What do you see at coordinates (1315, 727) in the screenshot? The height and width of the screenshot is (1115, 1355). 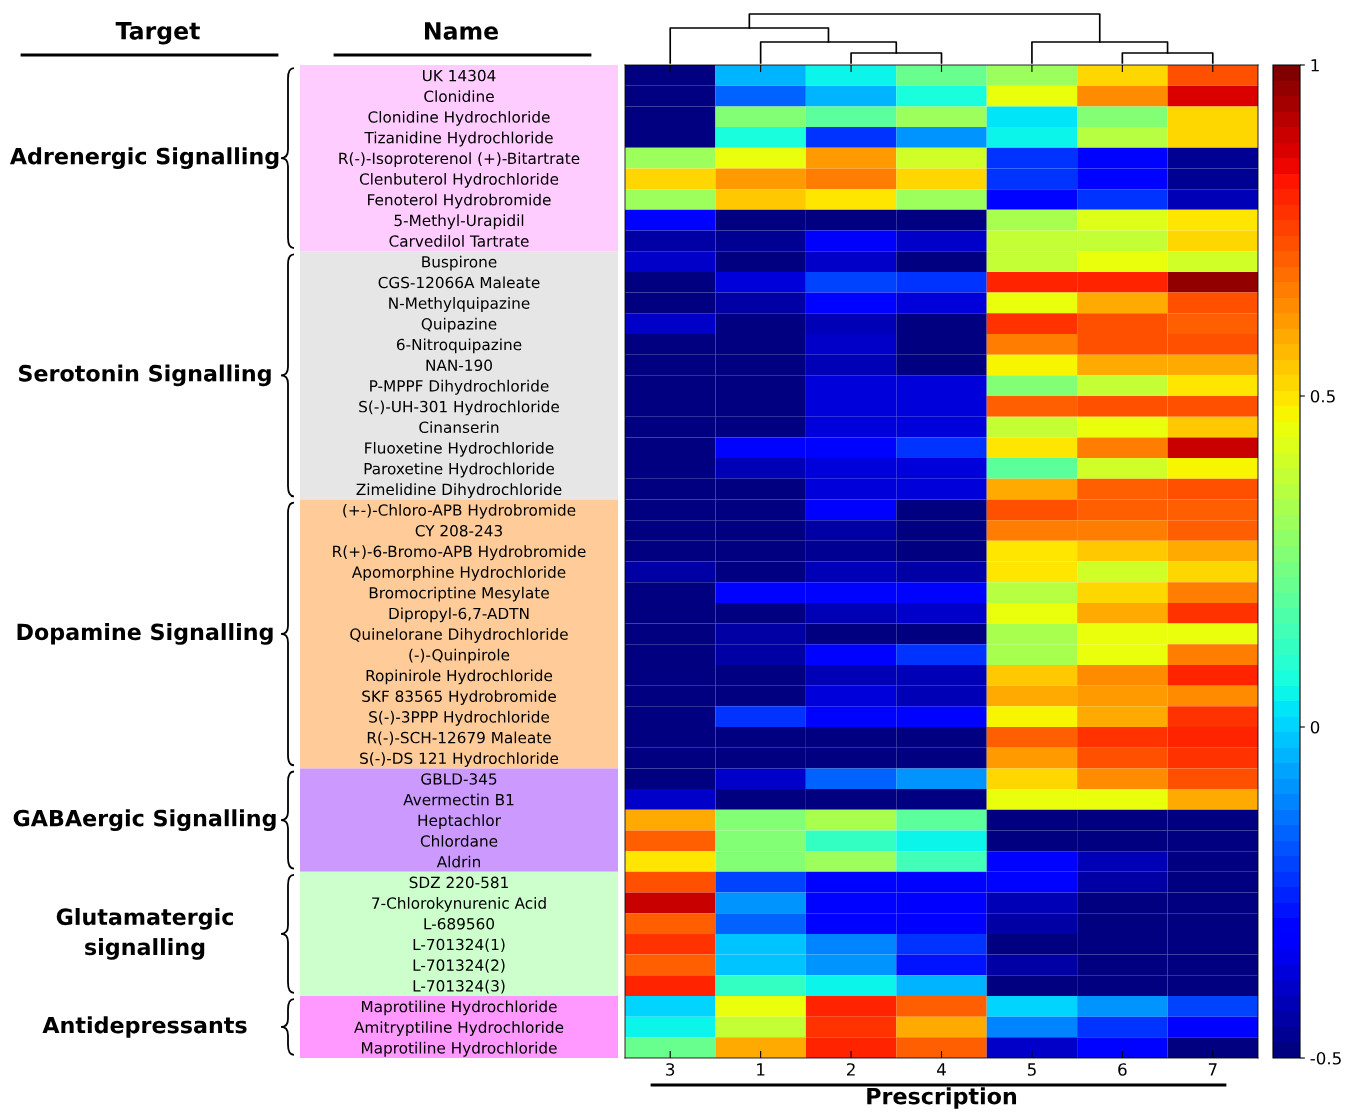 I see `color-bar-label: 0` at bounding box center [1315, 727].